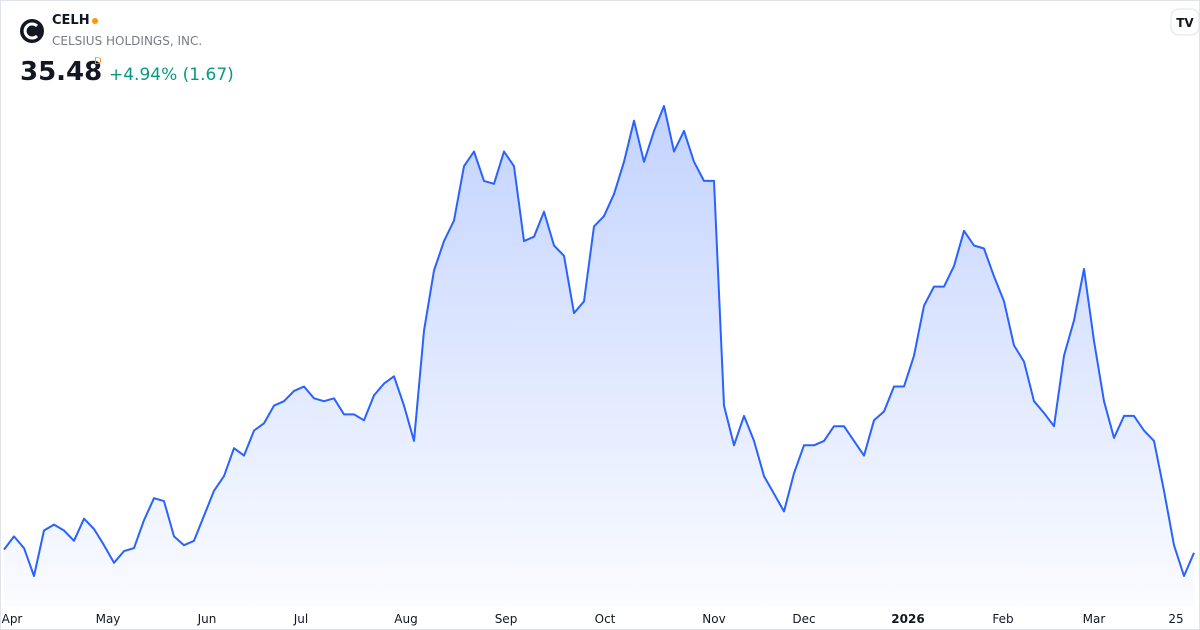 The height and width of the screenshot is (630, 1200). Describe the element at coordinates (605, 619) in the screenshot. I see `x-tick-label: Oct` at that location.